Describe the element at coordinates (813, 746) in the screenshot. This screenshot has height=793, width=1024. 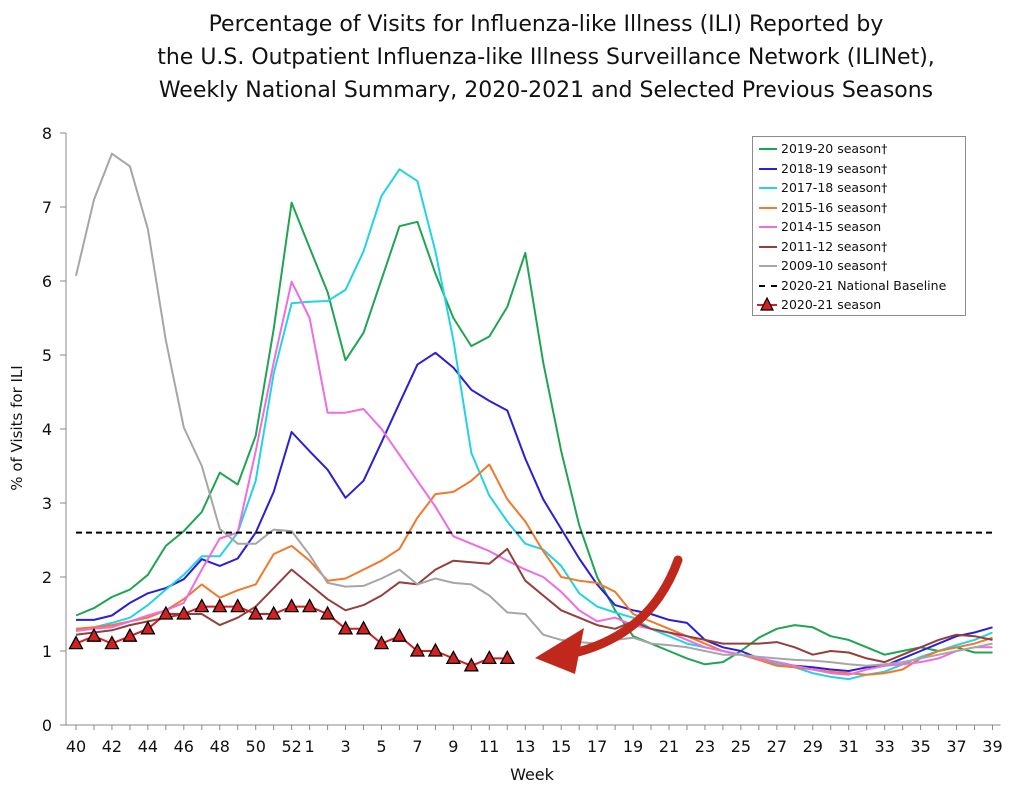
I see `x-tick-label: 29` at that location.